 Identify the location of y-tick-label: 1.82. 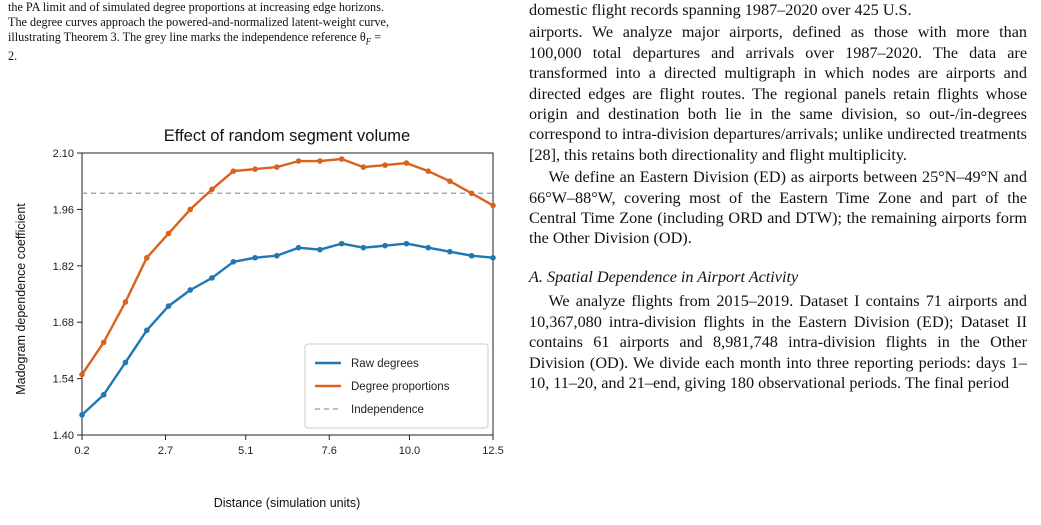
(63, 267).